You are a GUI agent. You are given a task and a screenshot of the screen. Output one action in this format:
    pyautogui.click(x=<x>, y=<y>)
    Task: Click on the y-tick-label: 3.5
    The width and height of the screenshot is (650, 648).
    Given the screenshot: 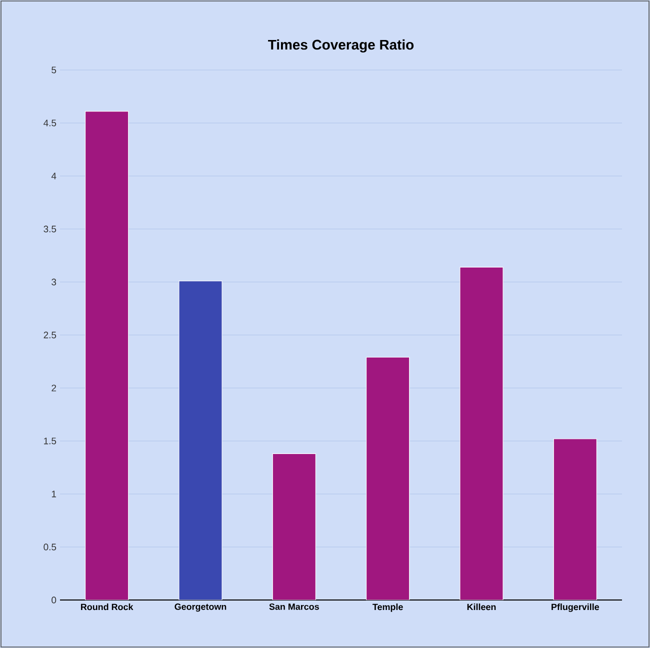 What is the action you would take?
    pyautogui.click(x=50, y=229)
    